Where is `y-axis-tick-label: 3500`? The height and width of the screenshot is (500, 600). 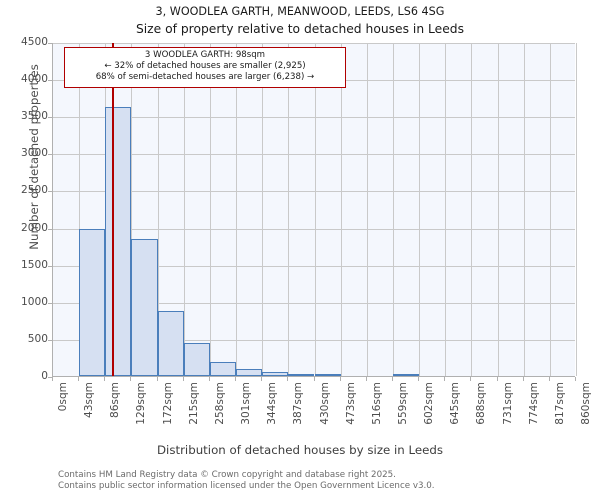 y-axis-tick-label: 3500 is located at coordinates (34, 116).